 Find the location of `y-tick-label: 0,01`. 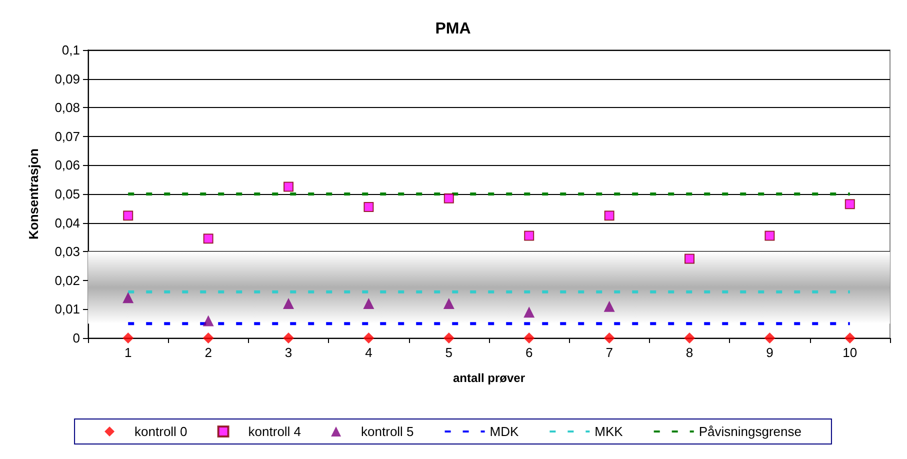

y-tick-label: 0,01 is located at coordinates (67, 309).